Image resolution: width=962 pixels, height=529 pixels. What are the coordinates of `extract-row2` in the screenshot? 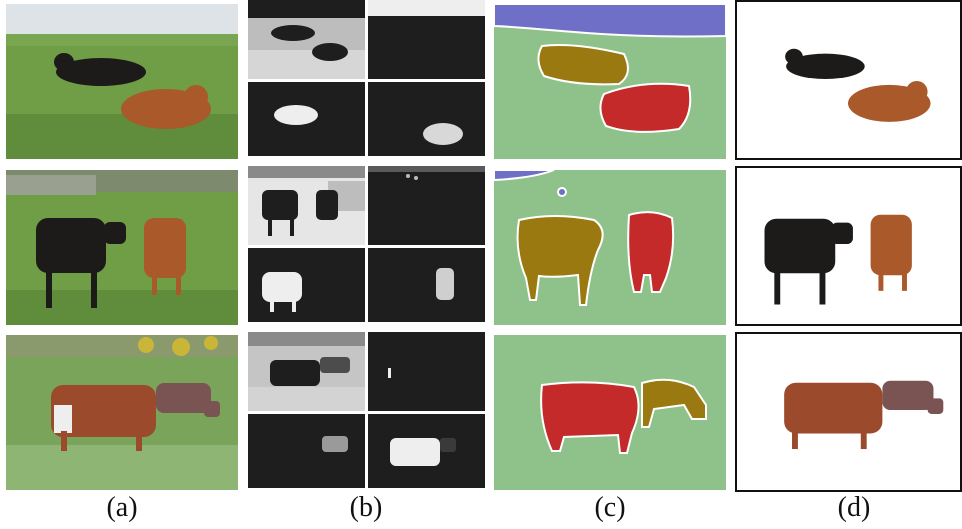 It's located at (848, 246).